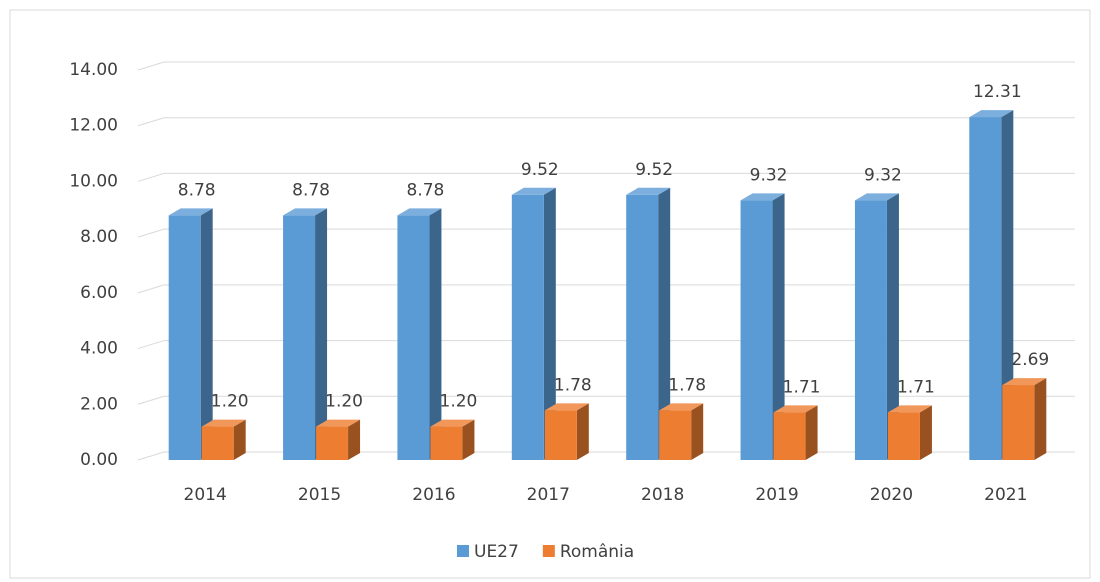 Image resolution: width=1100 pixels, height=582 pixels. What do you see at coordinates (662, 495) in the screenshot?
I see `x-tick-label: 2018` at bounding box center [662, 495].